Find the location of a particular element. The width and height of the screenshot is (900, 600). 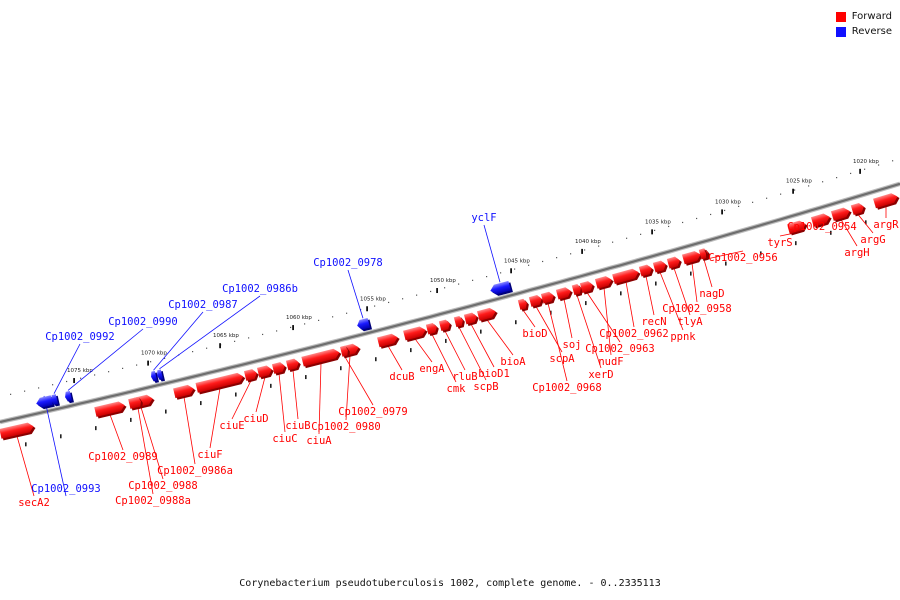

gene-Cp1002_0988a is located at coordinates (138, 403).